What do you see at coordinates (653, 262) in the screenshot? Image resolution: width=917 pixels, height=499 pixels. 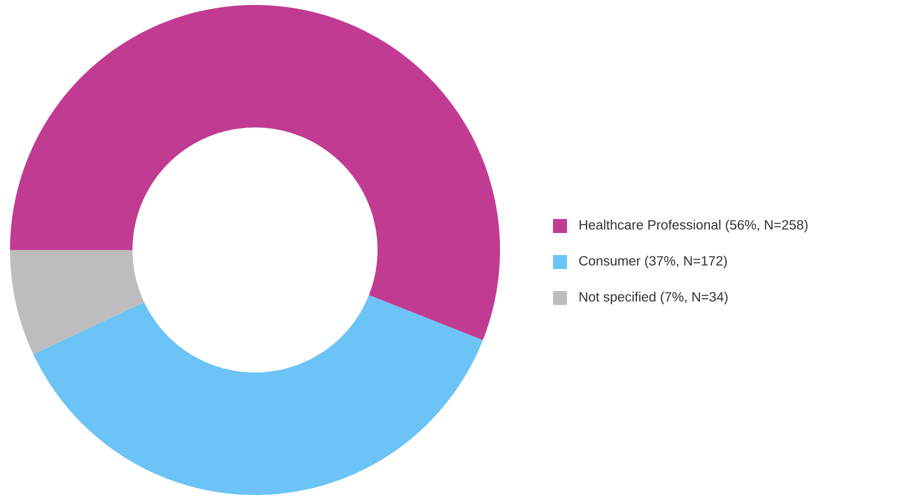 I see `legend-label: Consumer (37%, N=172)` at bounding box center [653, 262].